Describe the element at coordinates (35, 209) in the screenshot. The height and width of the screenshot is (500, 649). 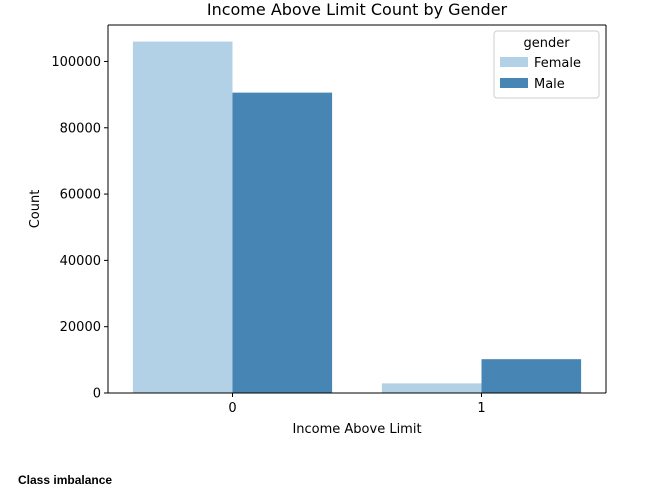
I see `y-axis-label: Count` at that location.